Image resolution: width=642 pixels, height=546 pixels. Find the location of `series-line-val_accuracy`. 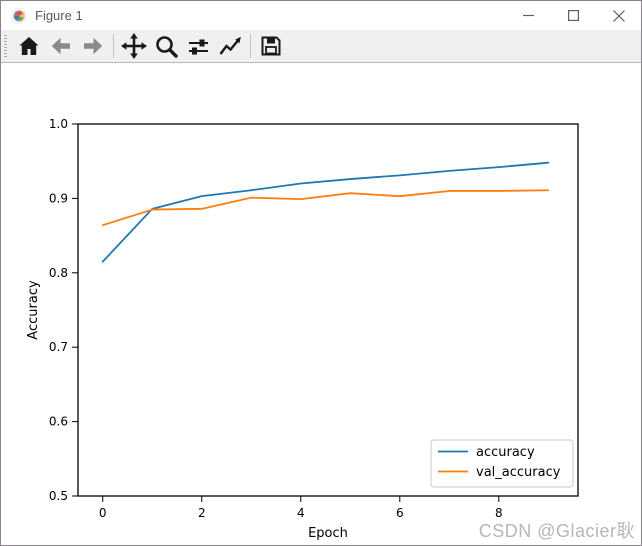

series-line-val_accuracy is located at coordinates (325, 208).